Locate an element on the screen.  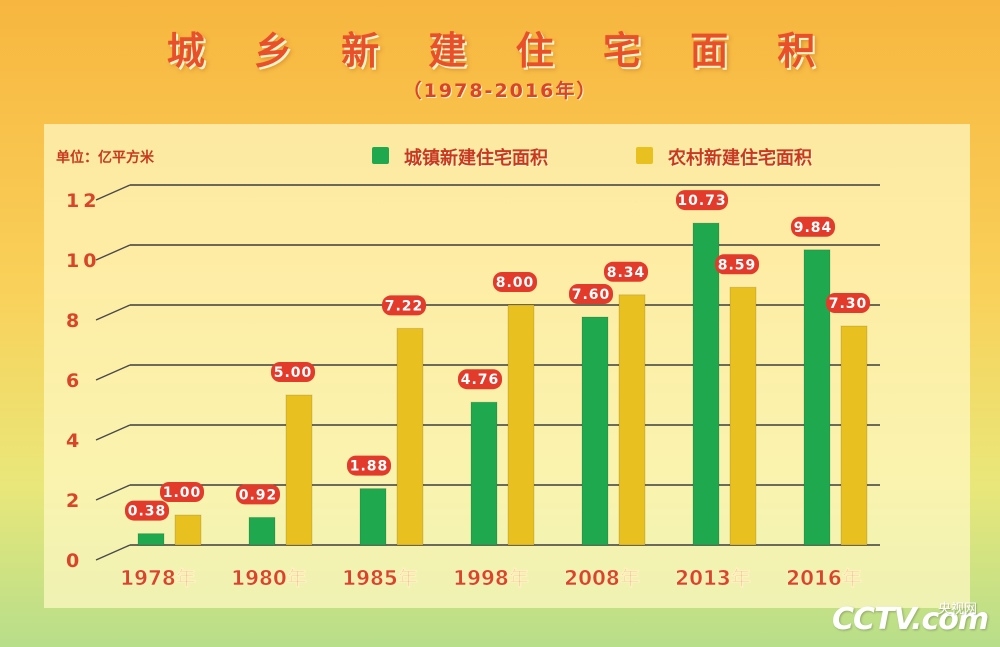
x-tick-label: 1978年 is located at coordinates (158, 578).